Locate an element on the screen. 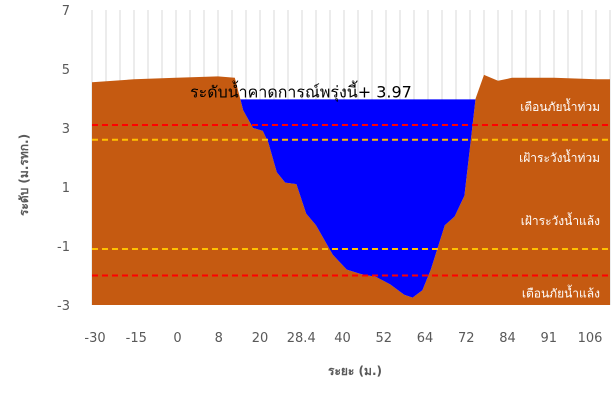 This screenshot has height=416, width=612. forecast-water-level-label: ระดับน้ำคาดการณ์พรุ่งนี้+ 3.97 is located at coordinates (301, 91).